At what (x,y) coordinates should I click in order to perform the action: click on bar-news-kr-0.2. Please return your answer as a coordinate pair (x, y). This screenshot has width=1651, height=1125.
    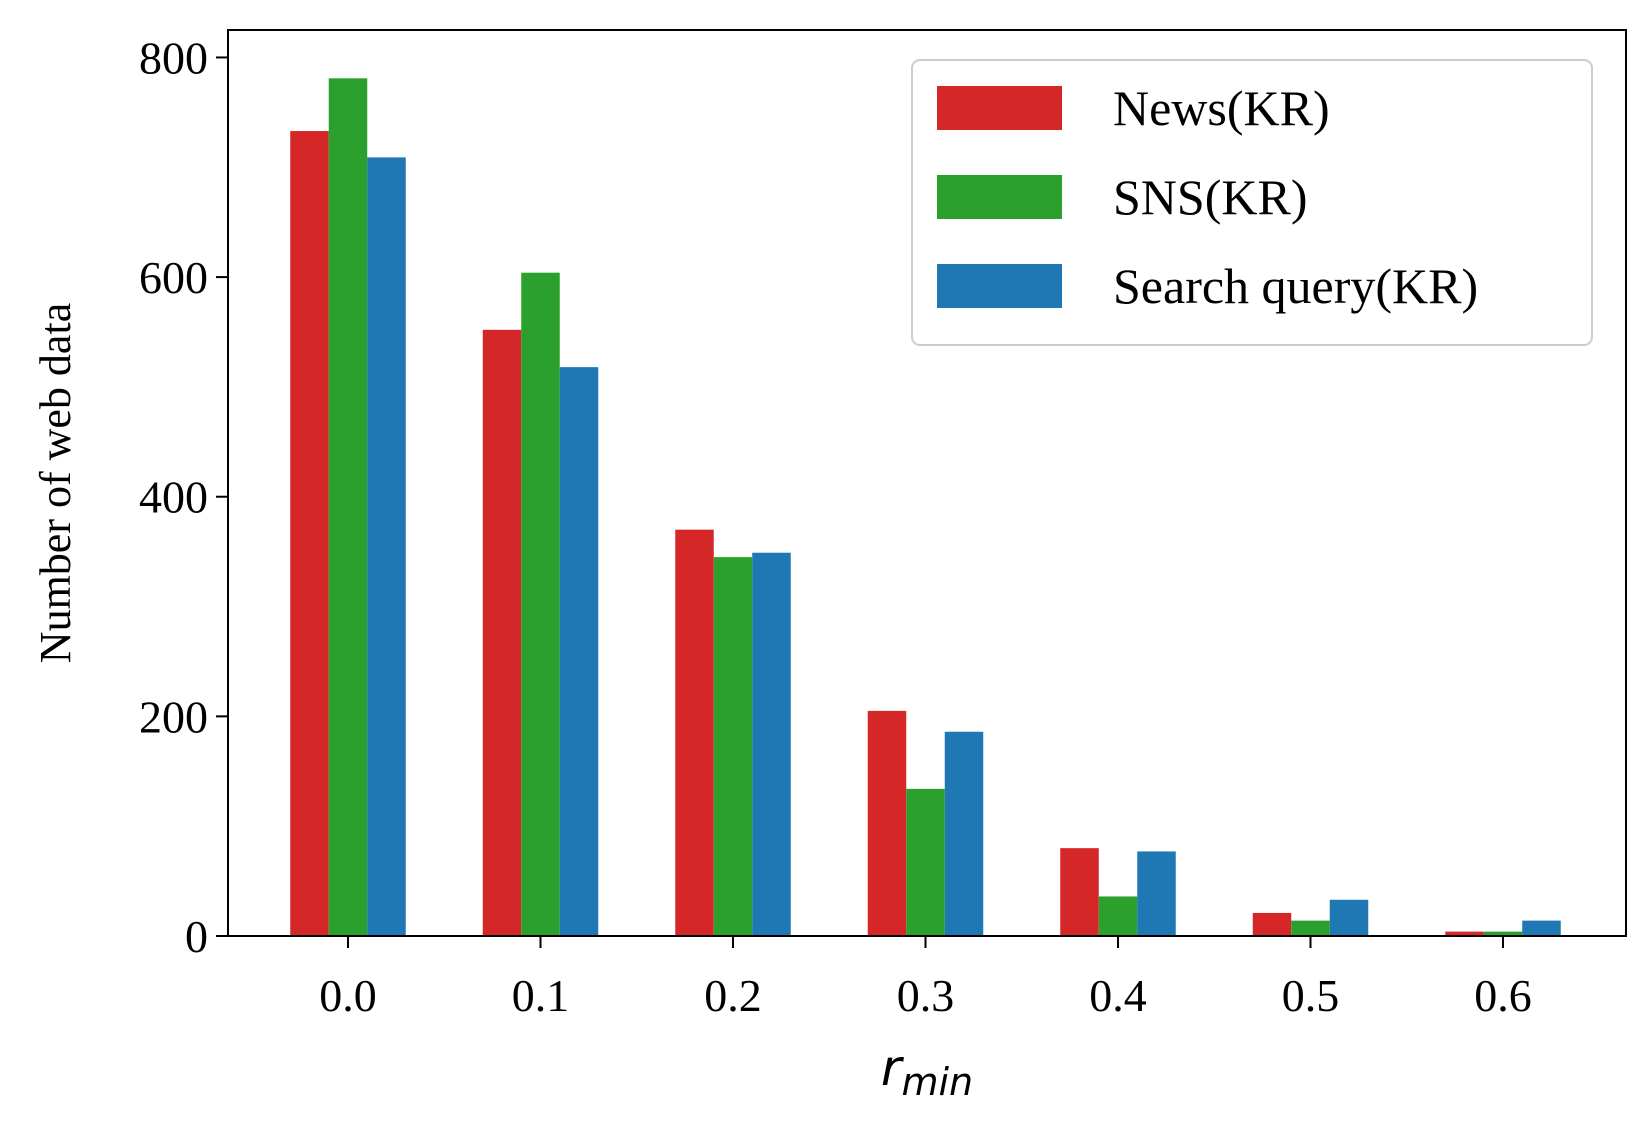
    Looking at the image, I should click on (694, 732).